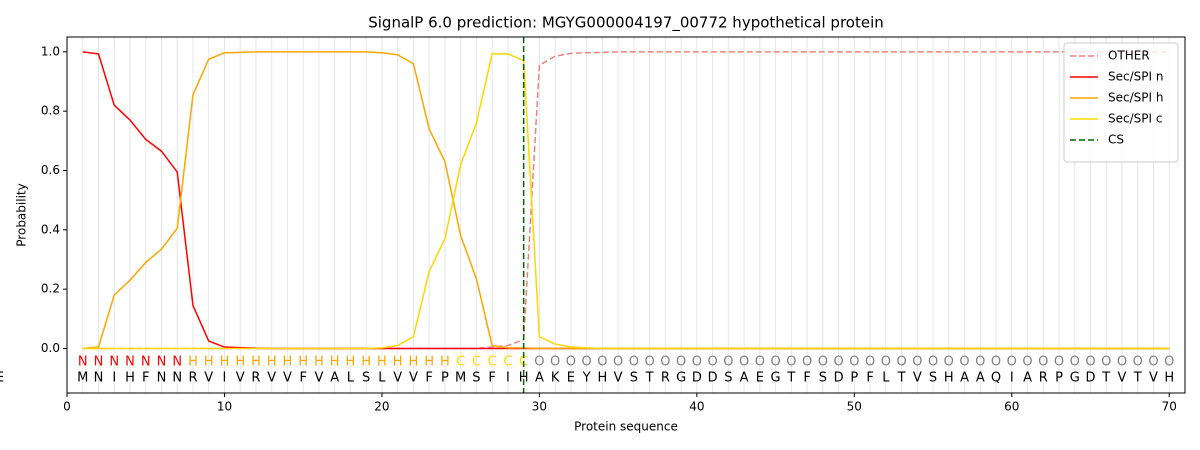 The width and height of the screenshot is (1200, 450). What do you see at coordinates (1129, 56) in the screenshot?
I see `legend-label: OTHER` at bounding box center [1129, 56].